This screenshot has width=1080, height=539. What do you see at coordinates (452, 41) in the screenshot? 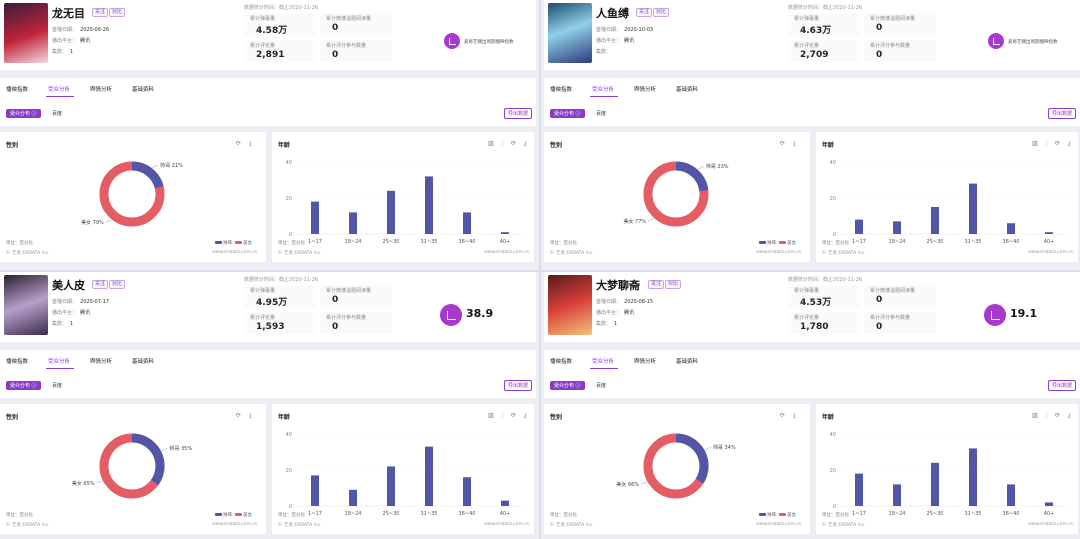
I see `heat-index-icon` at bounding box center [452, 41].